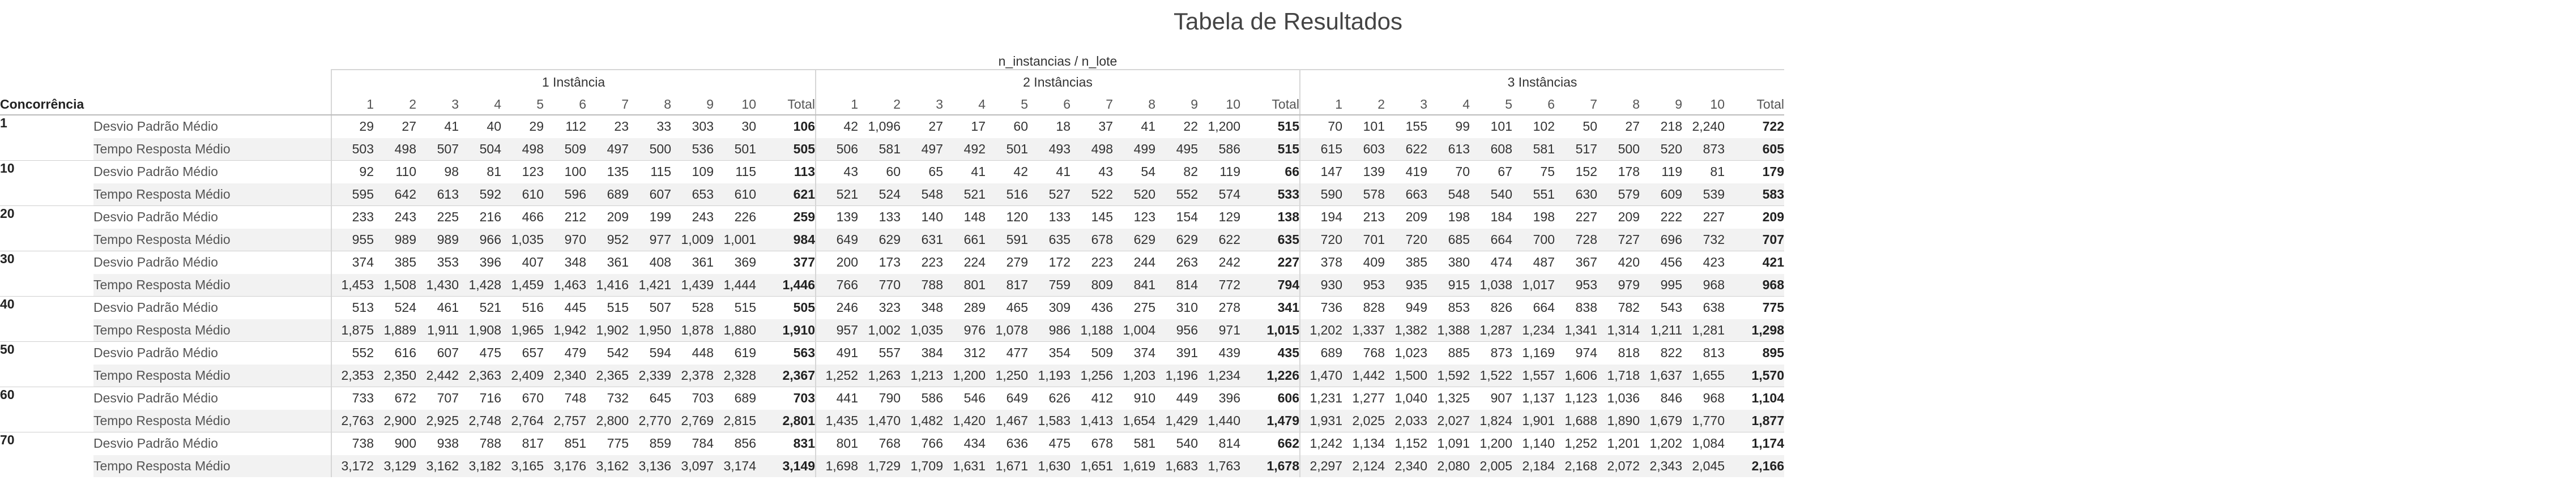 This screenshot has width=2576, height=480. I want to click on value-cell: 642, so click(395, 194).